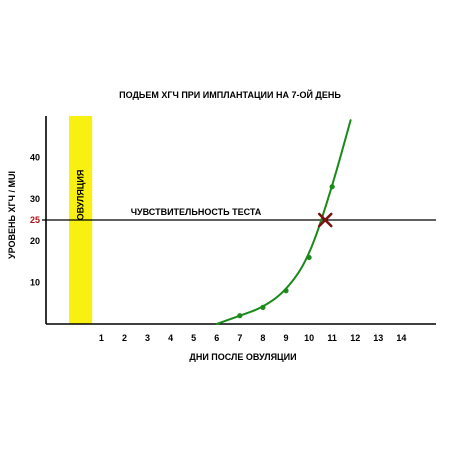  What do you see at coordinates (262, 338) in the screenshot?
I see `x-tick-label: 8` at bounding box center [262, 338].